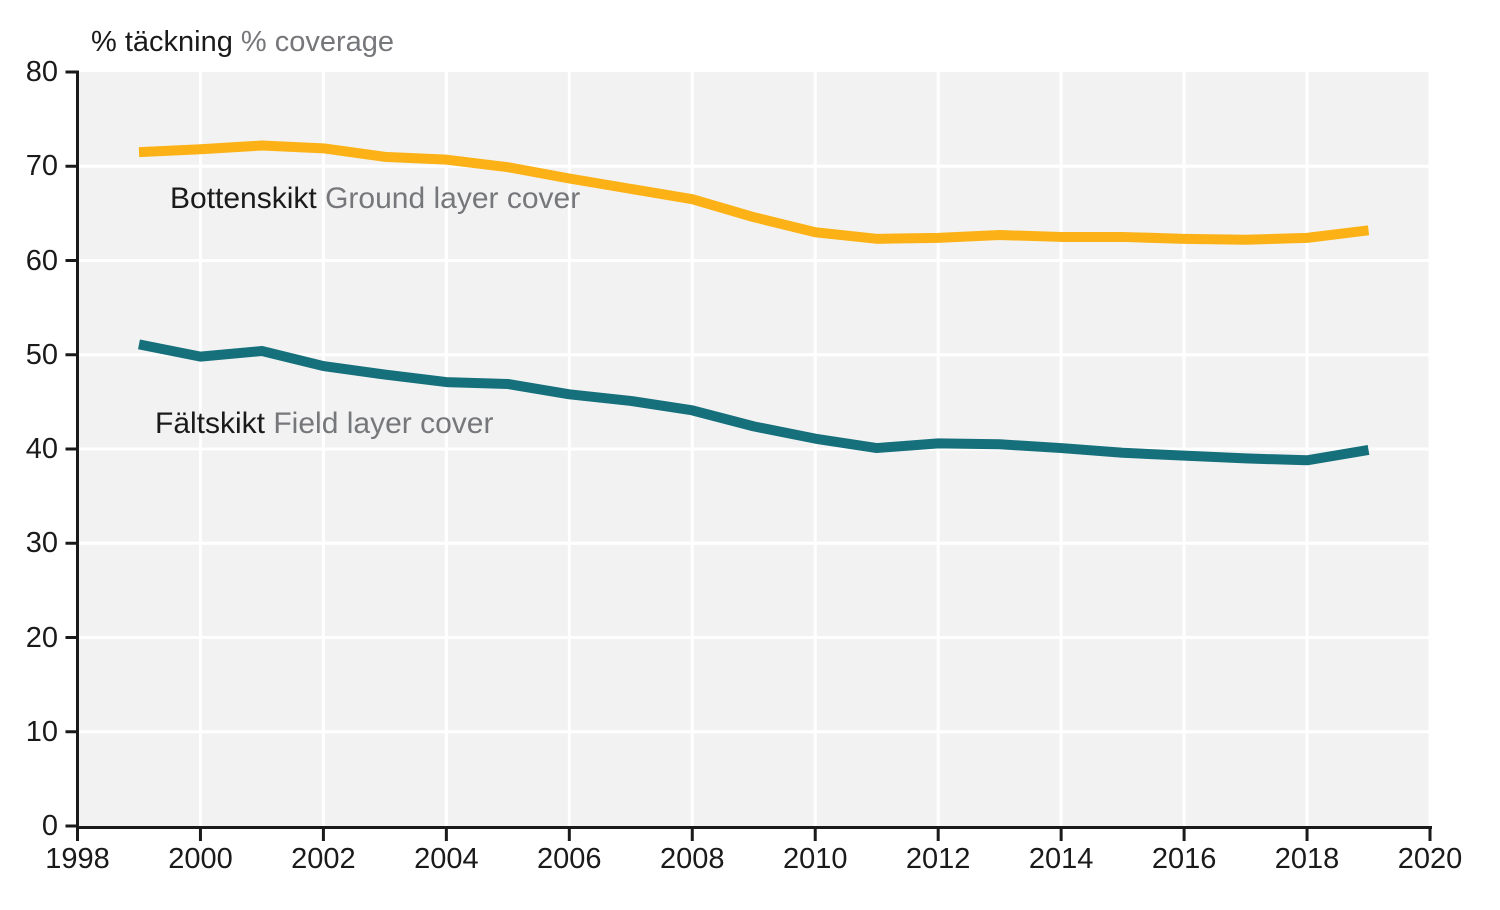 Image resolution: width=1500 pixels, height=910 pixels. I want to click on series-label-faltskikt-swedish: Fältskikt, so click(210, 423).